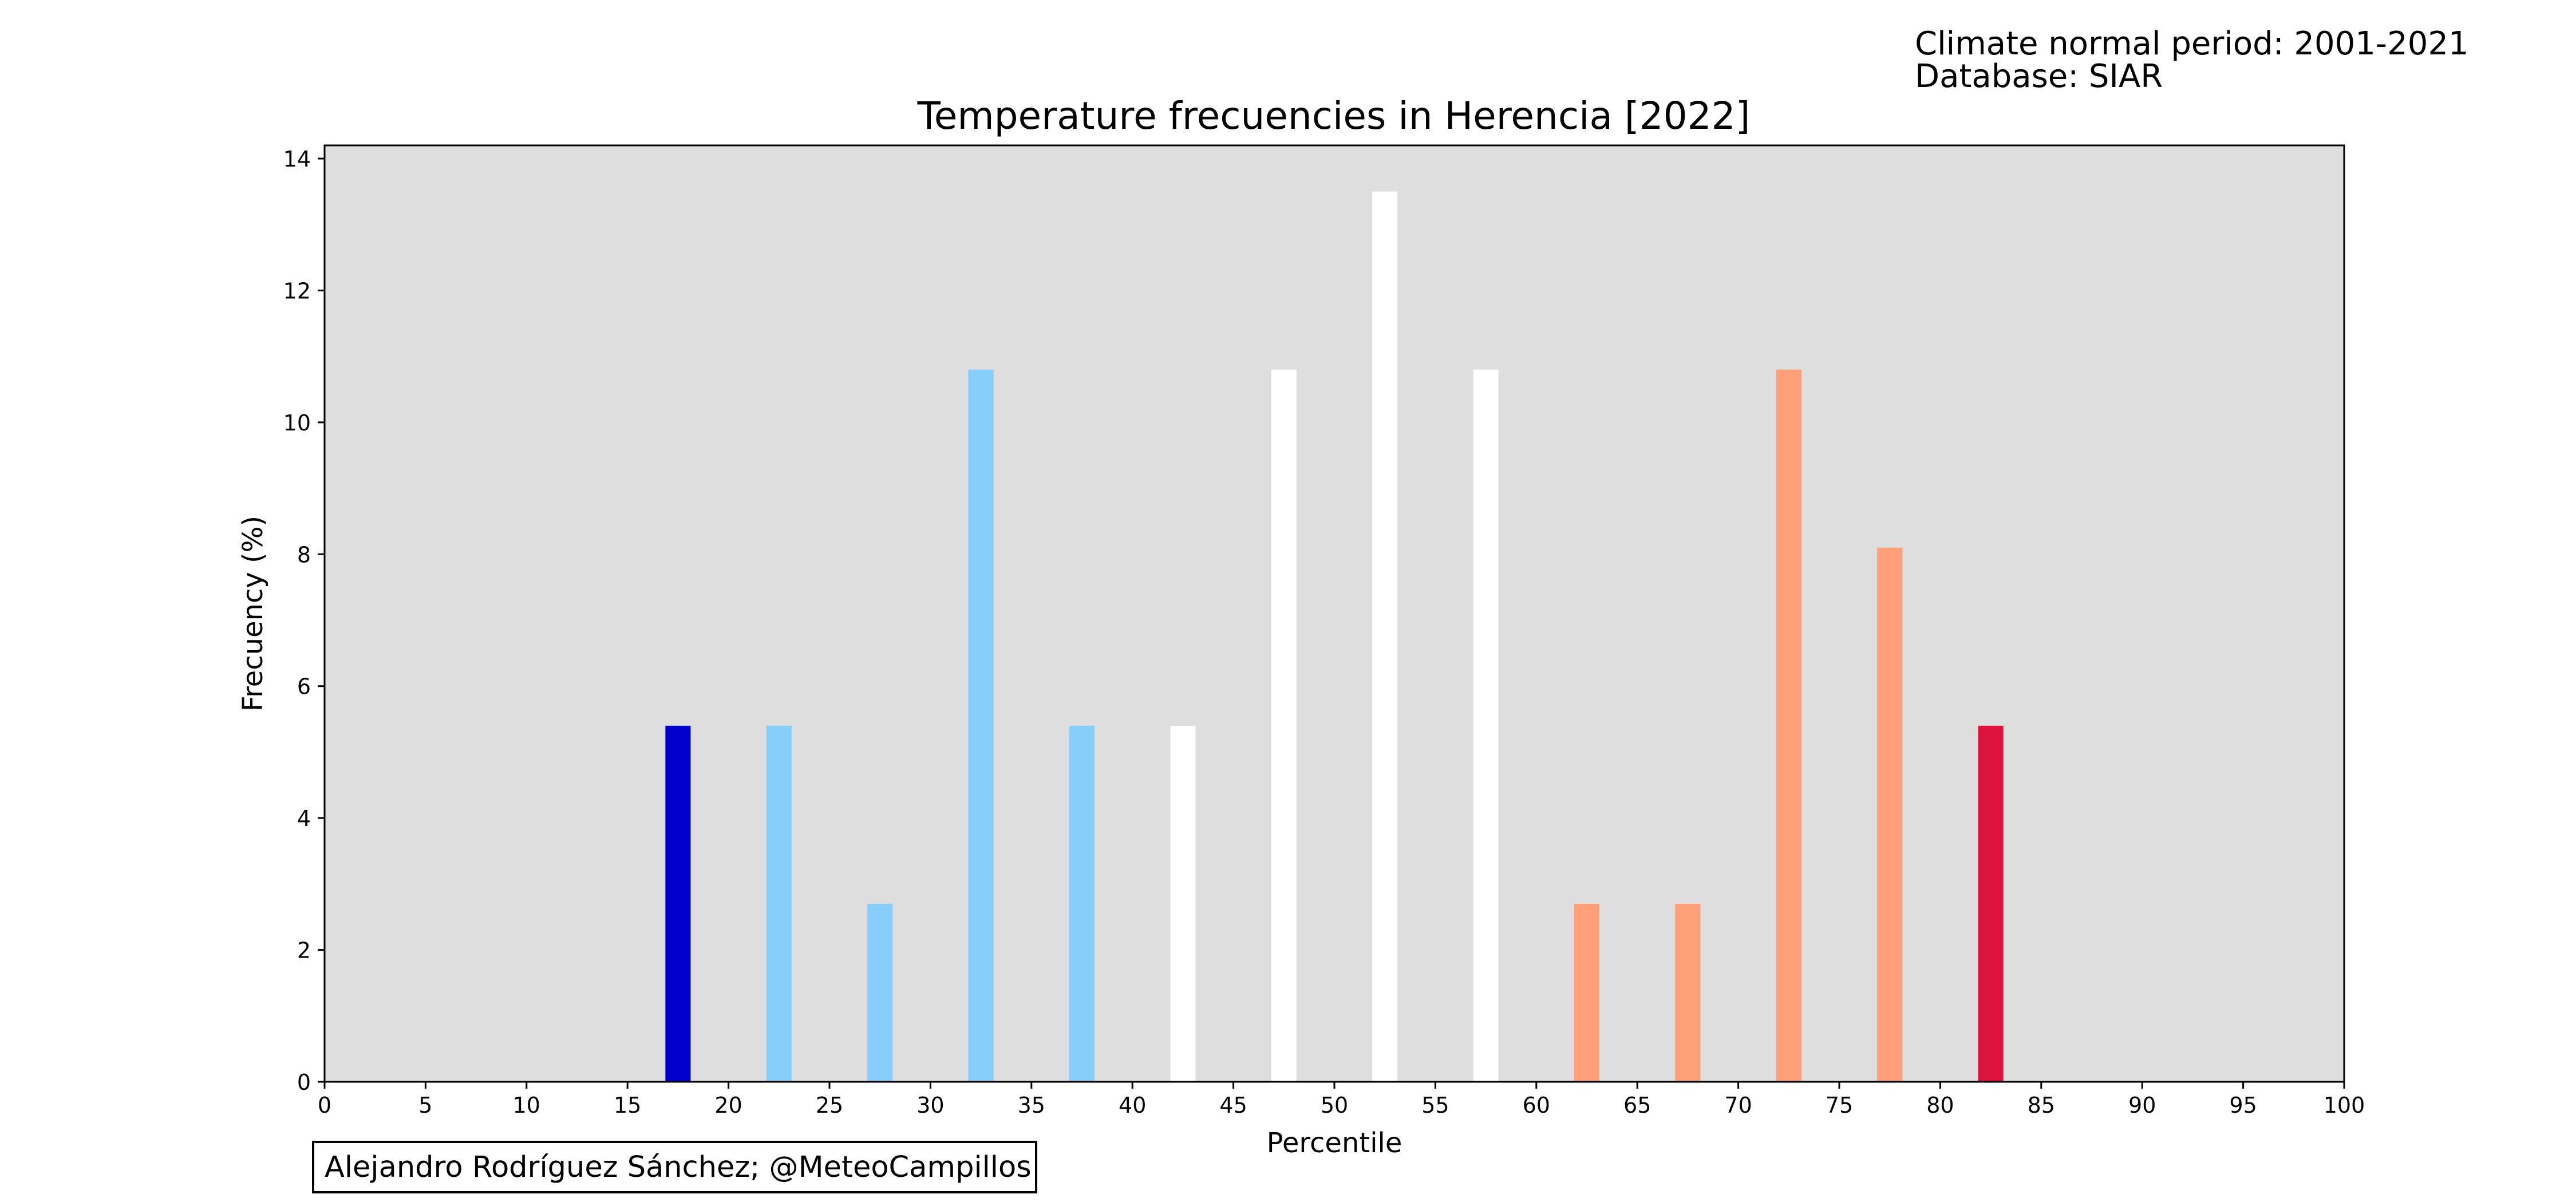 Image resolution: width=2576 pixels, height=1202 pixels. I want to click on x-tick-label: 25, so click(829, 1106).